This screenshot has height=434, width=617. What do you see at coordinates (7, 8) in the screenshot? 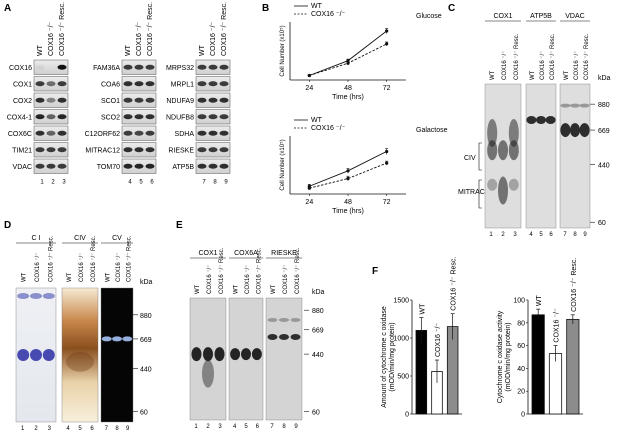
I see `panel-letter: A` at bounding box center [7, 8].